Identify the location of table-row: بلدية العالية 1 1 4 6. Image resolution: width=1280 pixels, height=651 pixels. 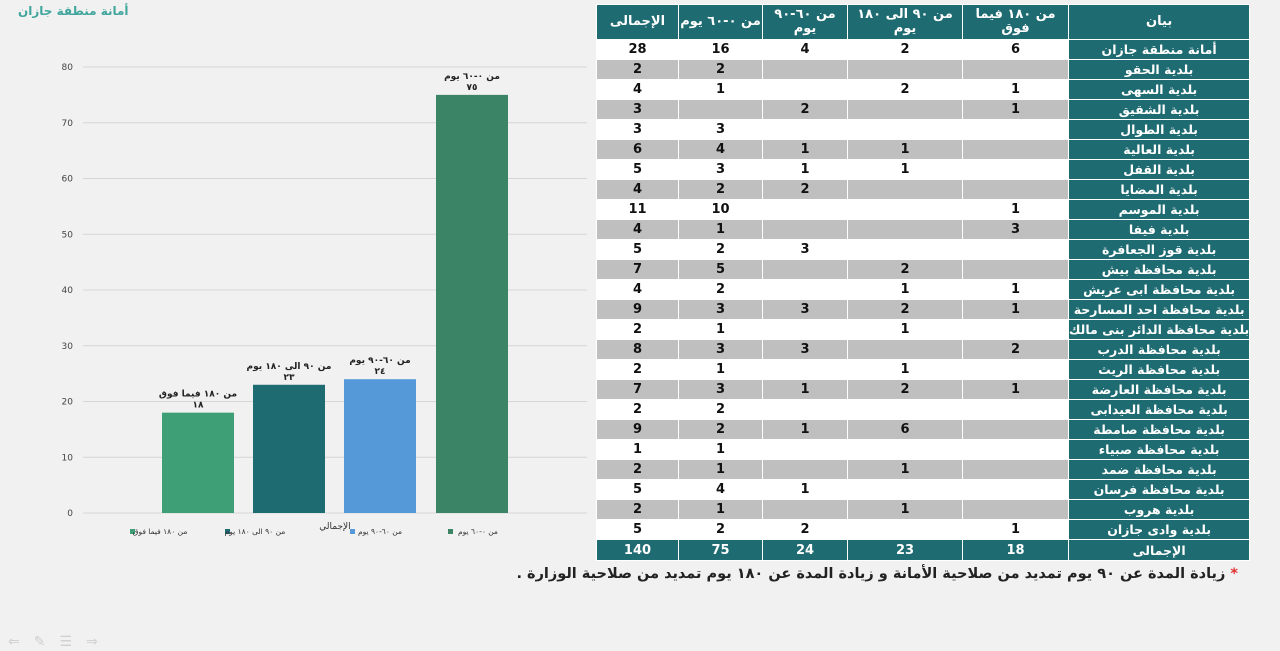
(923, 149).